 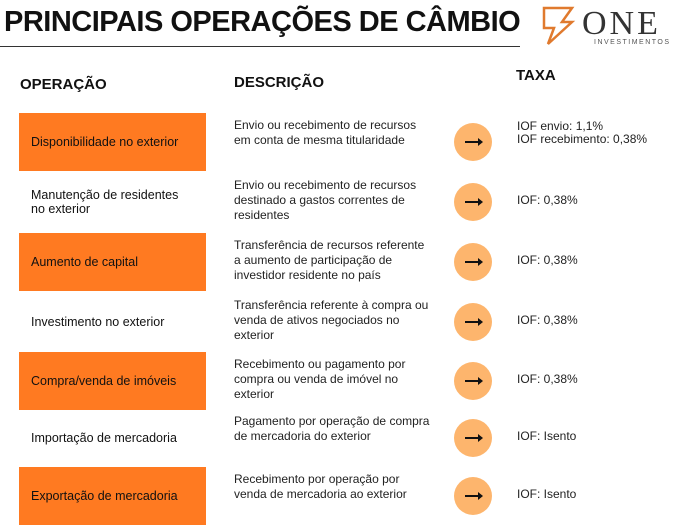 What do you see at coordinates (112, 142) in the screenshot?
I see `operation: Disponibilidade no exterior` at bounding box center [112, 142].